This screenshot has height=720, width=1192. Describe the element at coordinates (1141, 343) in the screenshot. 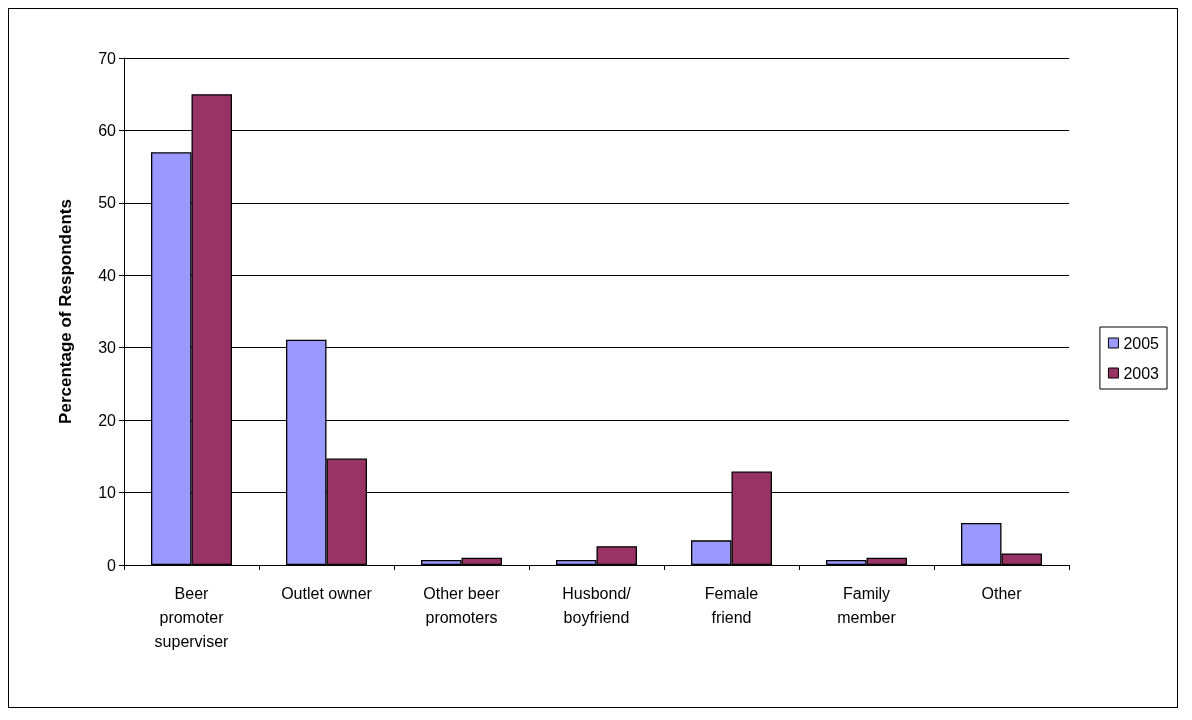

I see `legend-label: 2005` at that location.